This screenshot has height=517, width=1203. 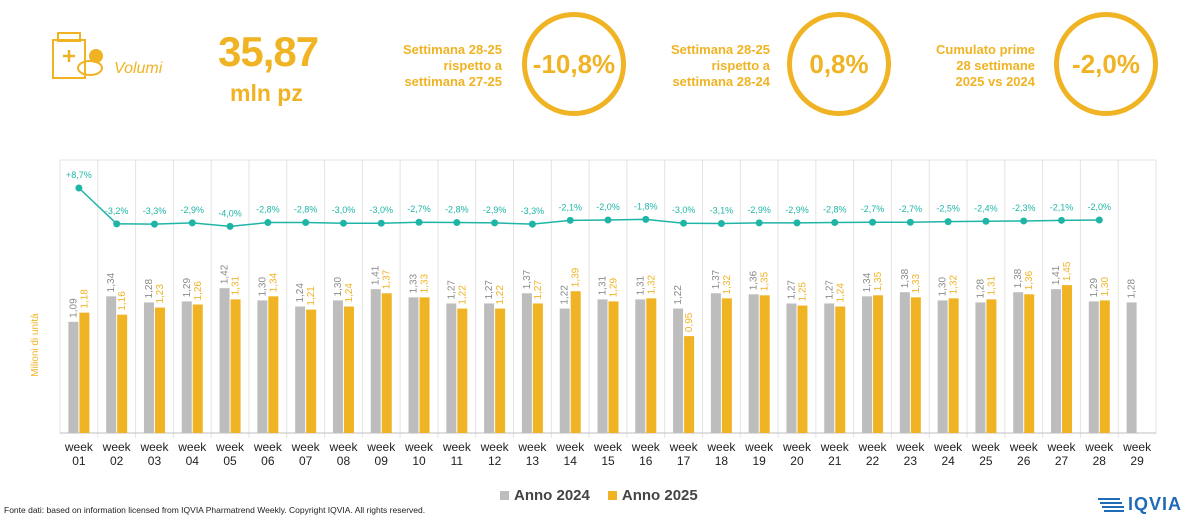 I want to click on x-tick-label: 20, so click(x=797, y=461).